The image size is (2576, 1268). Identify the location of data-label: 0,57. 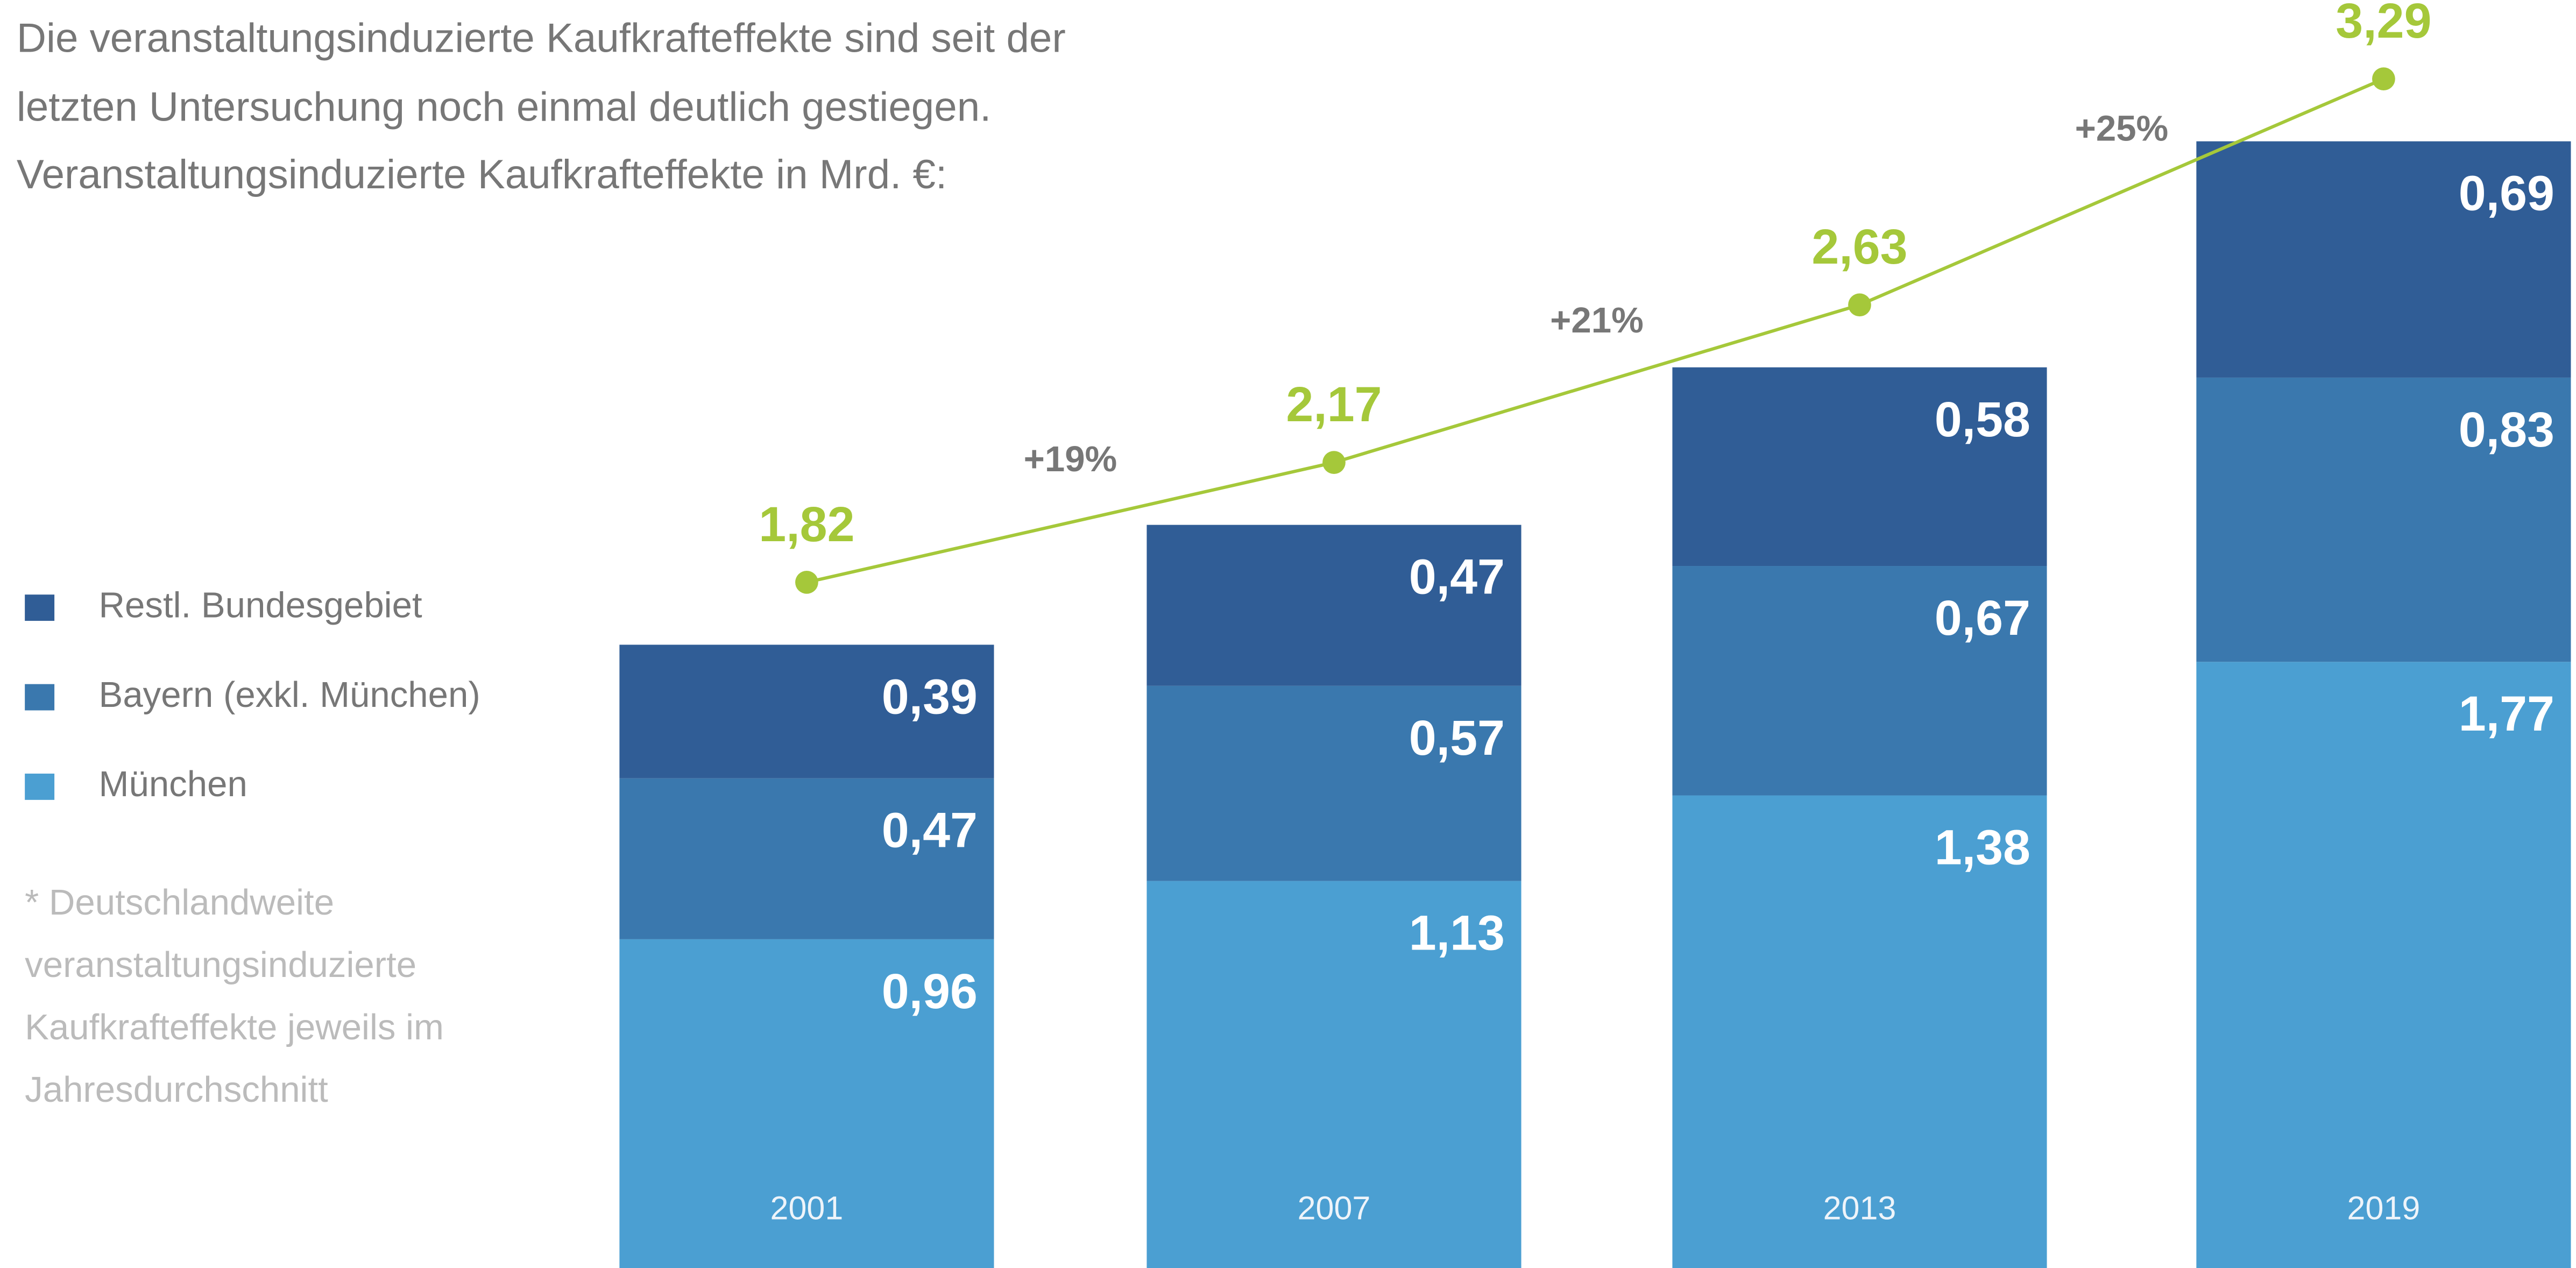
(1457, 738).